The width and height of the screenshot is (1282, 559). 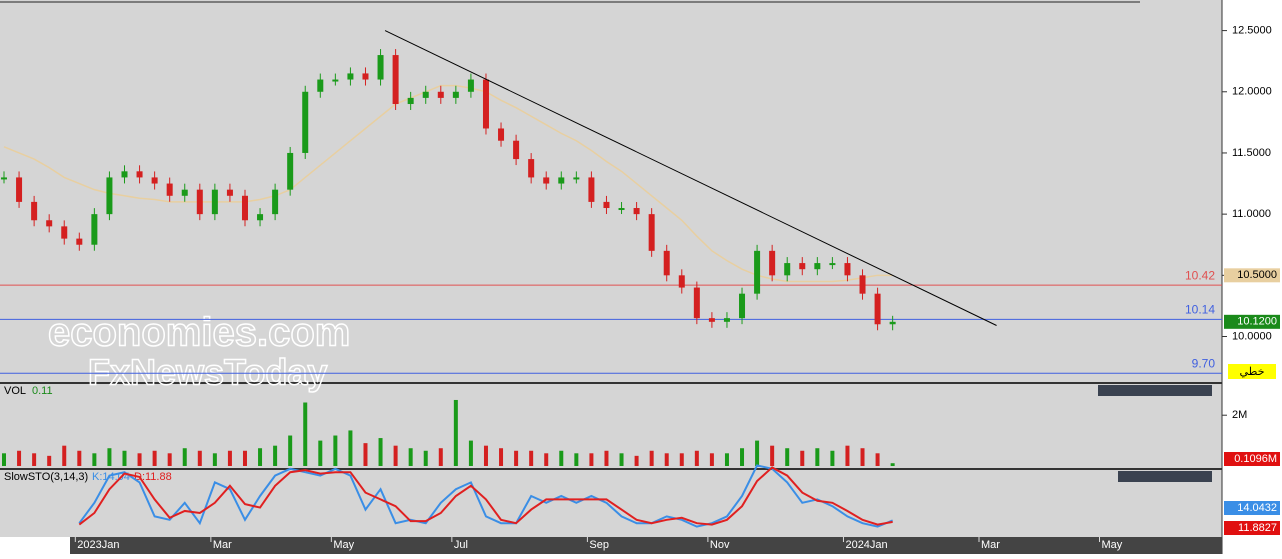 I want to click on value-box-label: 14.0432, so click(x=1257, y=508).